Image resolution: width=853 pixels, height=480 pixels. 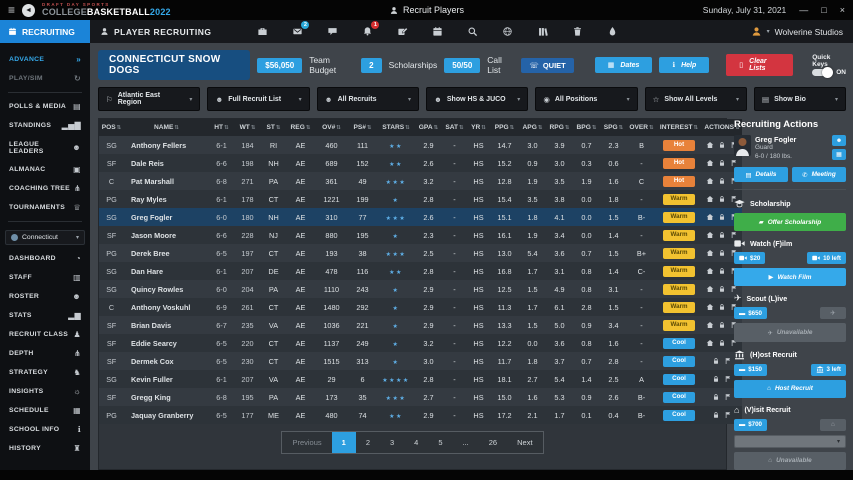 I want to click on dates-button: ▦ Dates, so click(x=623, y=65).